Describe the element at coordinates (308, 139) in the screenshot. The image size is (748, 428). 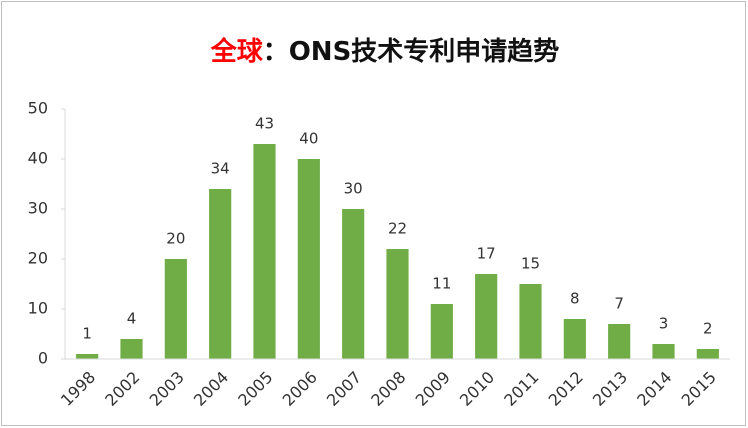
I see `value-label: 40` at that location.